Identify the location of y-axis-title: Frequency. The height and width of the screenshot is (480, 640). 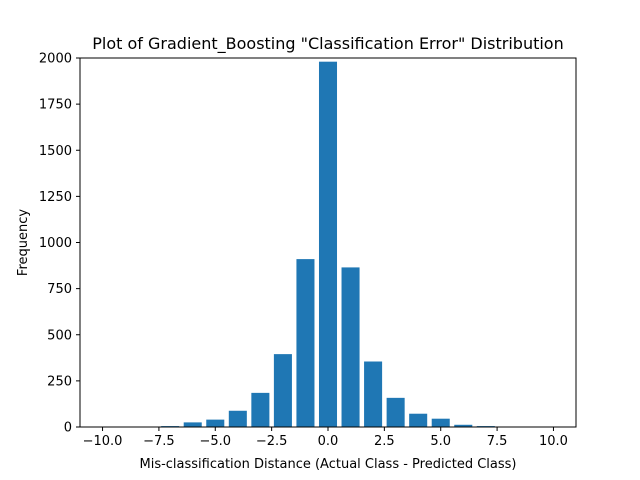
(23, 242).